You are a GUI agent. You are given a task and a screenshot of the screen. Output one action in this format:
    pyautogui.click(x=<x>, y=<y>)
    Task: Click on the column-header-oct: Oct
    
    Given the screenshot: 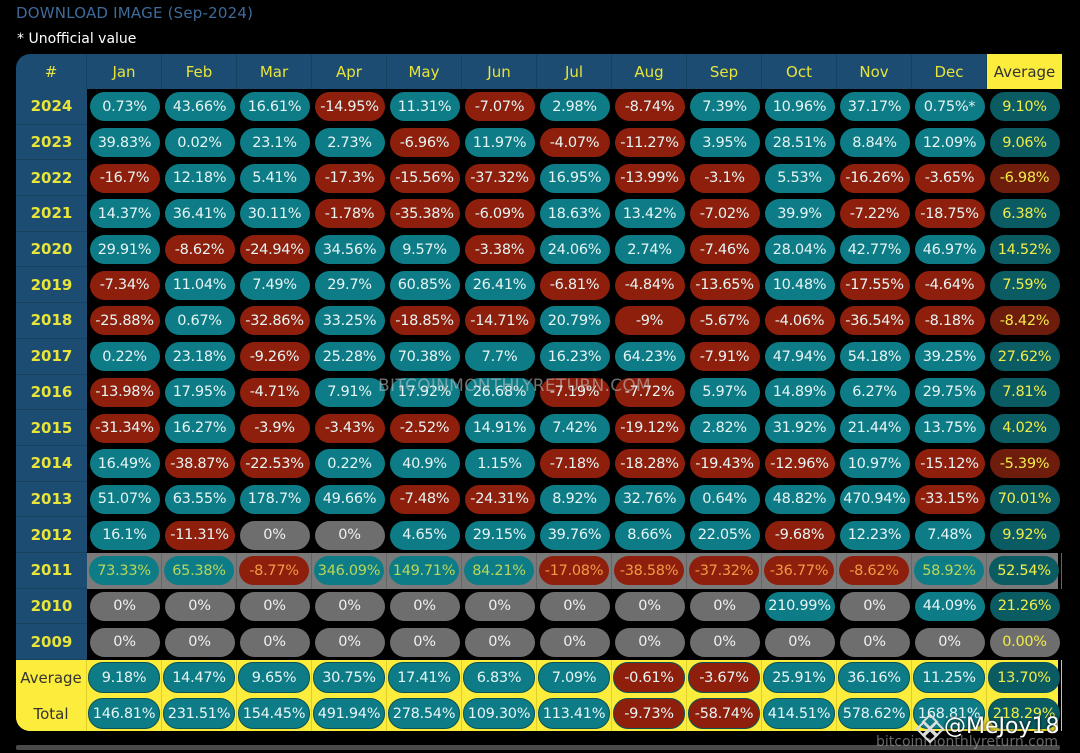 What is the action you would take?
    pyautogui.click(x=799, y=71)
    